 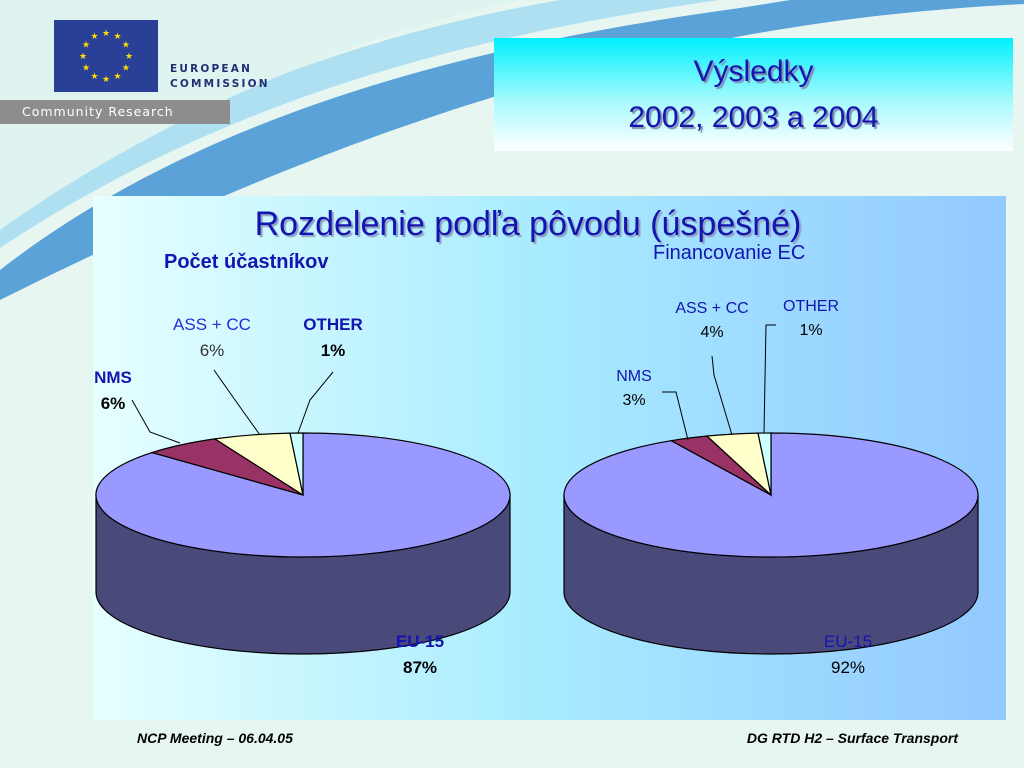 What do you see at coordinates (98, 111) in the screenshot?
I see `community-research-label: Community Research` at bounding box center [98, 111].